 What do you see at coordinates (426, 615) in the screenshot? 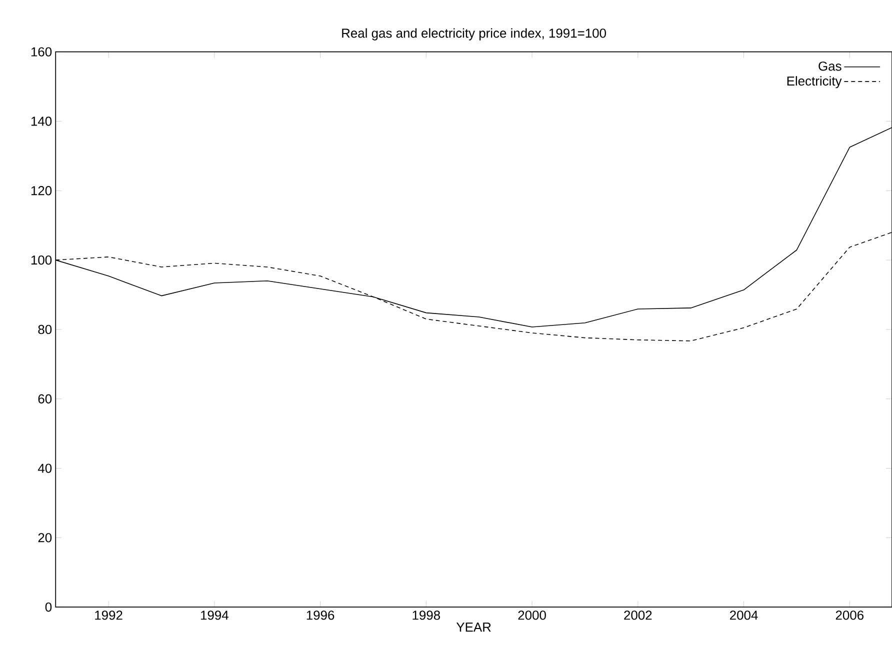
I see `x-tick-label: 1998` at bounding box center [426, 615].